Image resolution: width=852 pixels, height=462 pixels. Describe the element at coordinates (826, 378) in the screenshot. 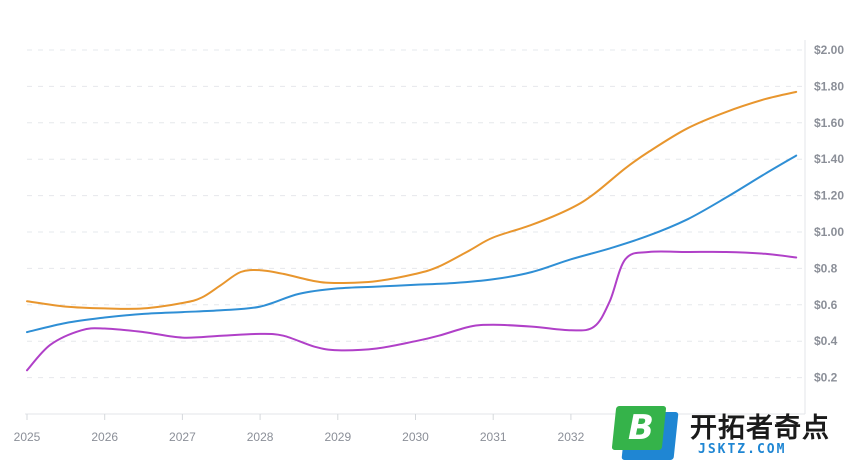

I see `y-tick-label: $0.2` at that location.